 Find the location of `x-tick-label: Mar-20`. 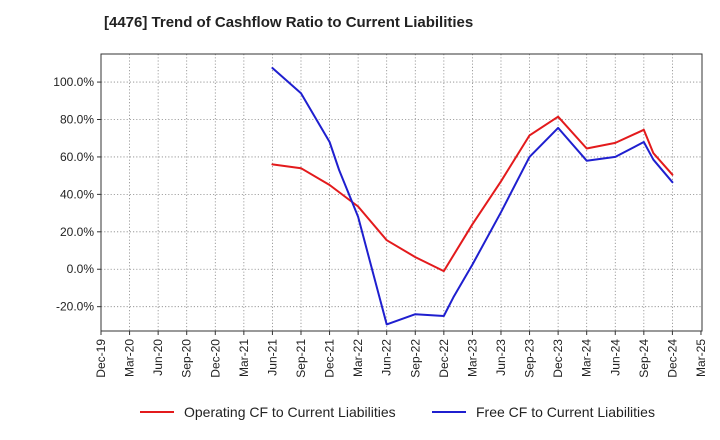

x-tick-label: Mar-20 is located at coordinates (130, 358).